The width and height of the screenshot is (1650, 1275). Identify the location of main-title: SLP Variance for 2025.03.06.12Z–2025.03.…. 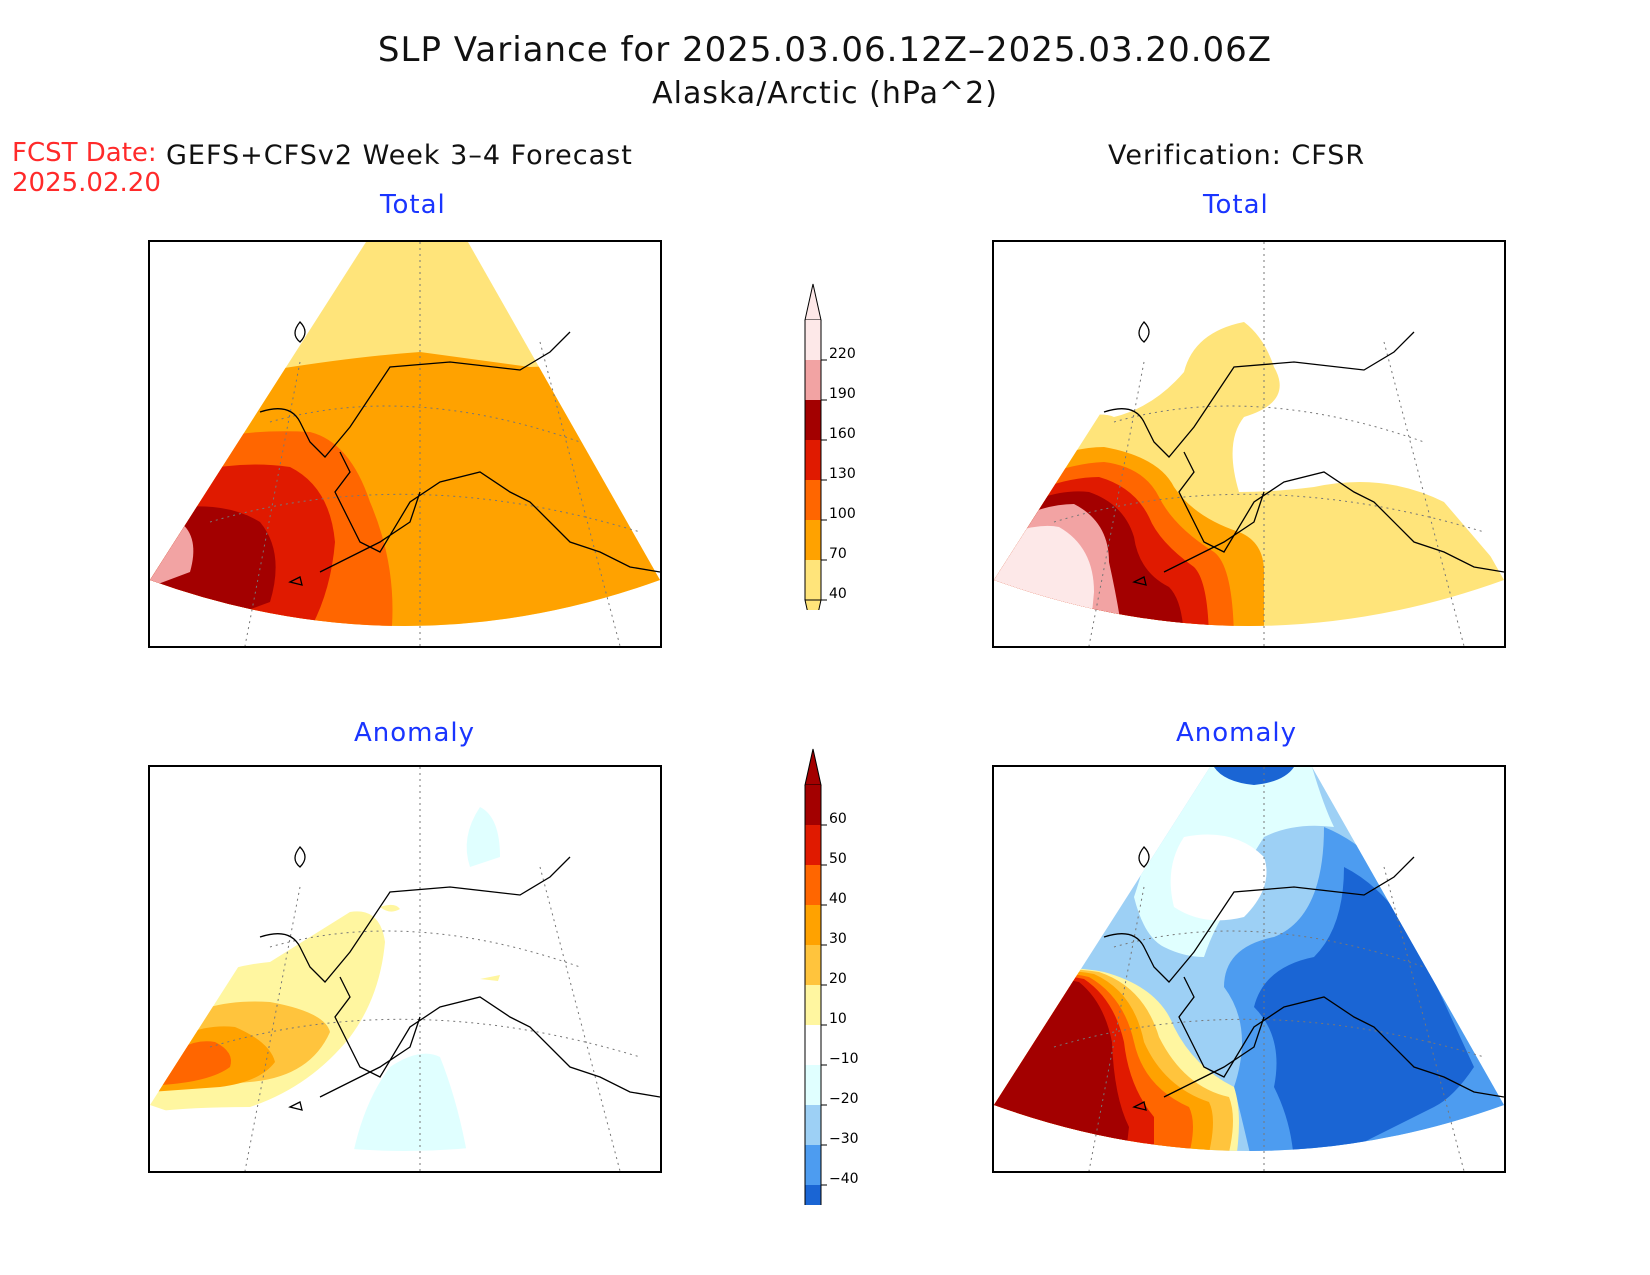
(825, 50).